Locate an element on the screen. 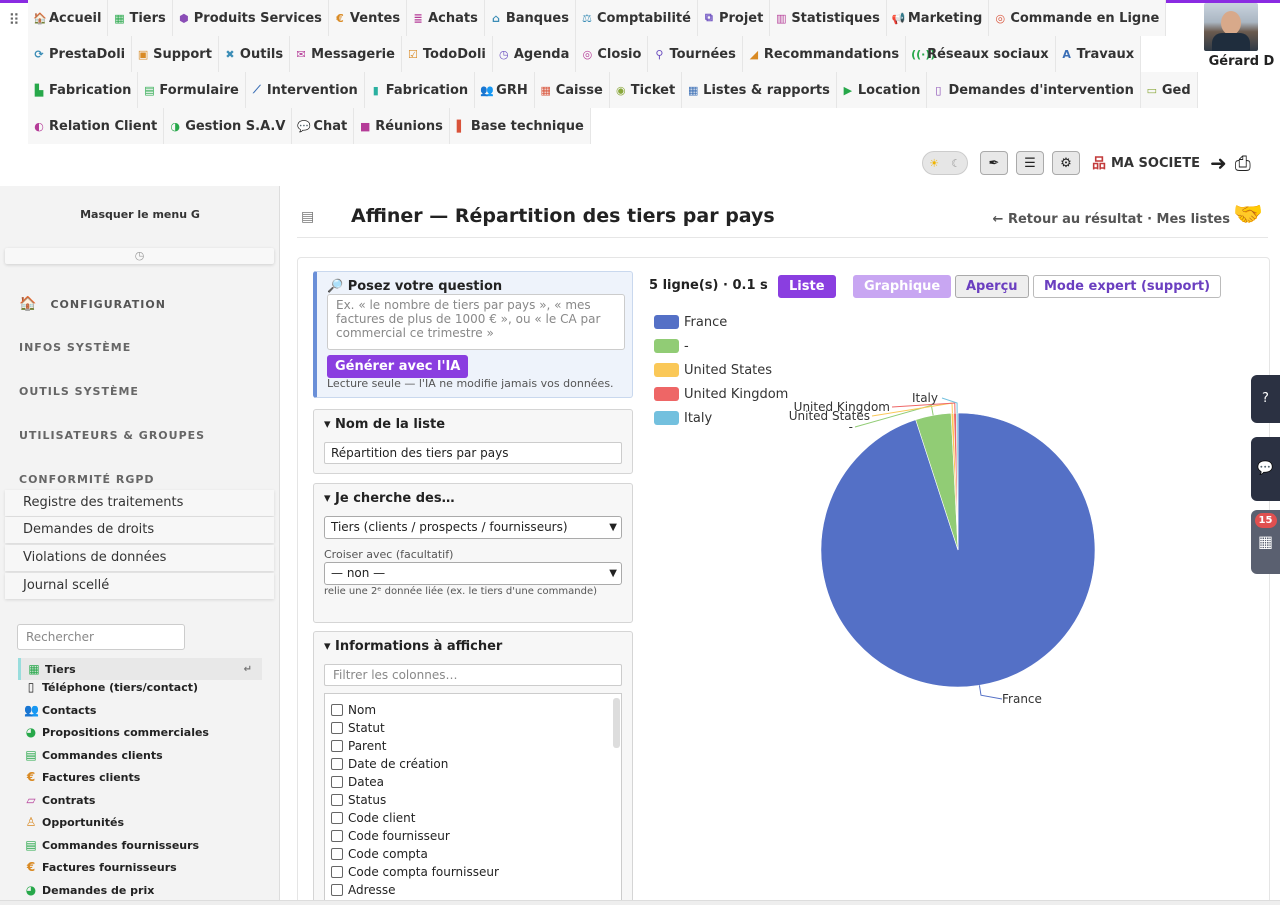 This screenshot has width=1280, height=905. top-menu-item: ▭ Ged is located at coordinates (1169, 90).